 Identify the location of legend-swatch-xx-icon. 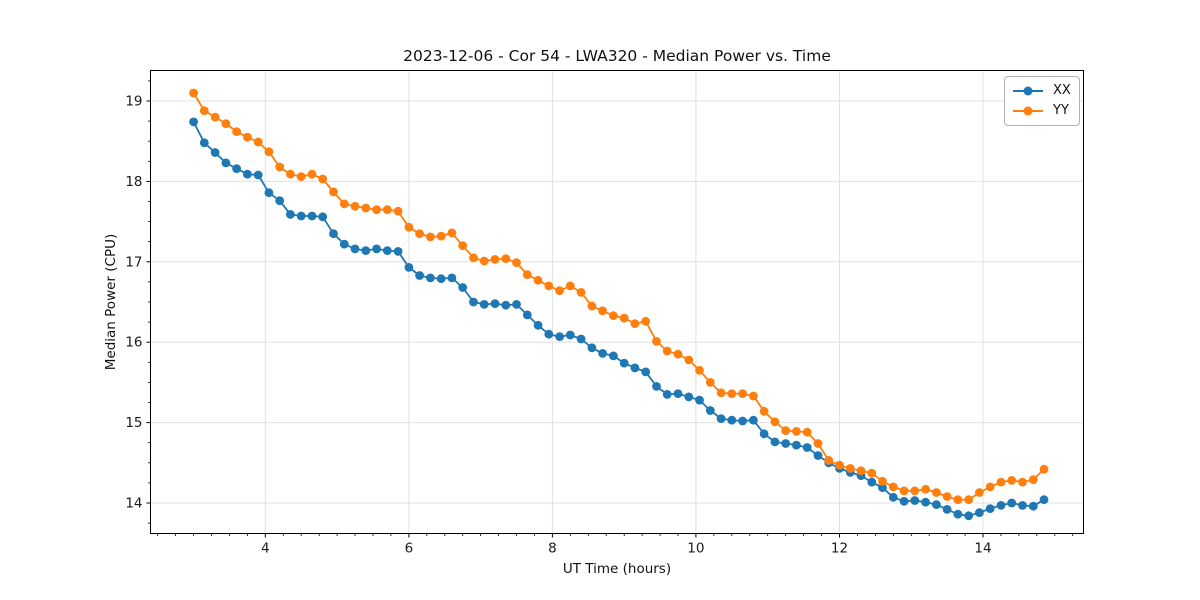
(1028, 91).